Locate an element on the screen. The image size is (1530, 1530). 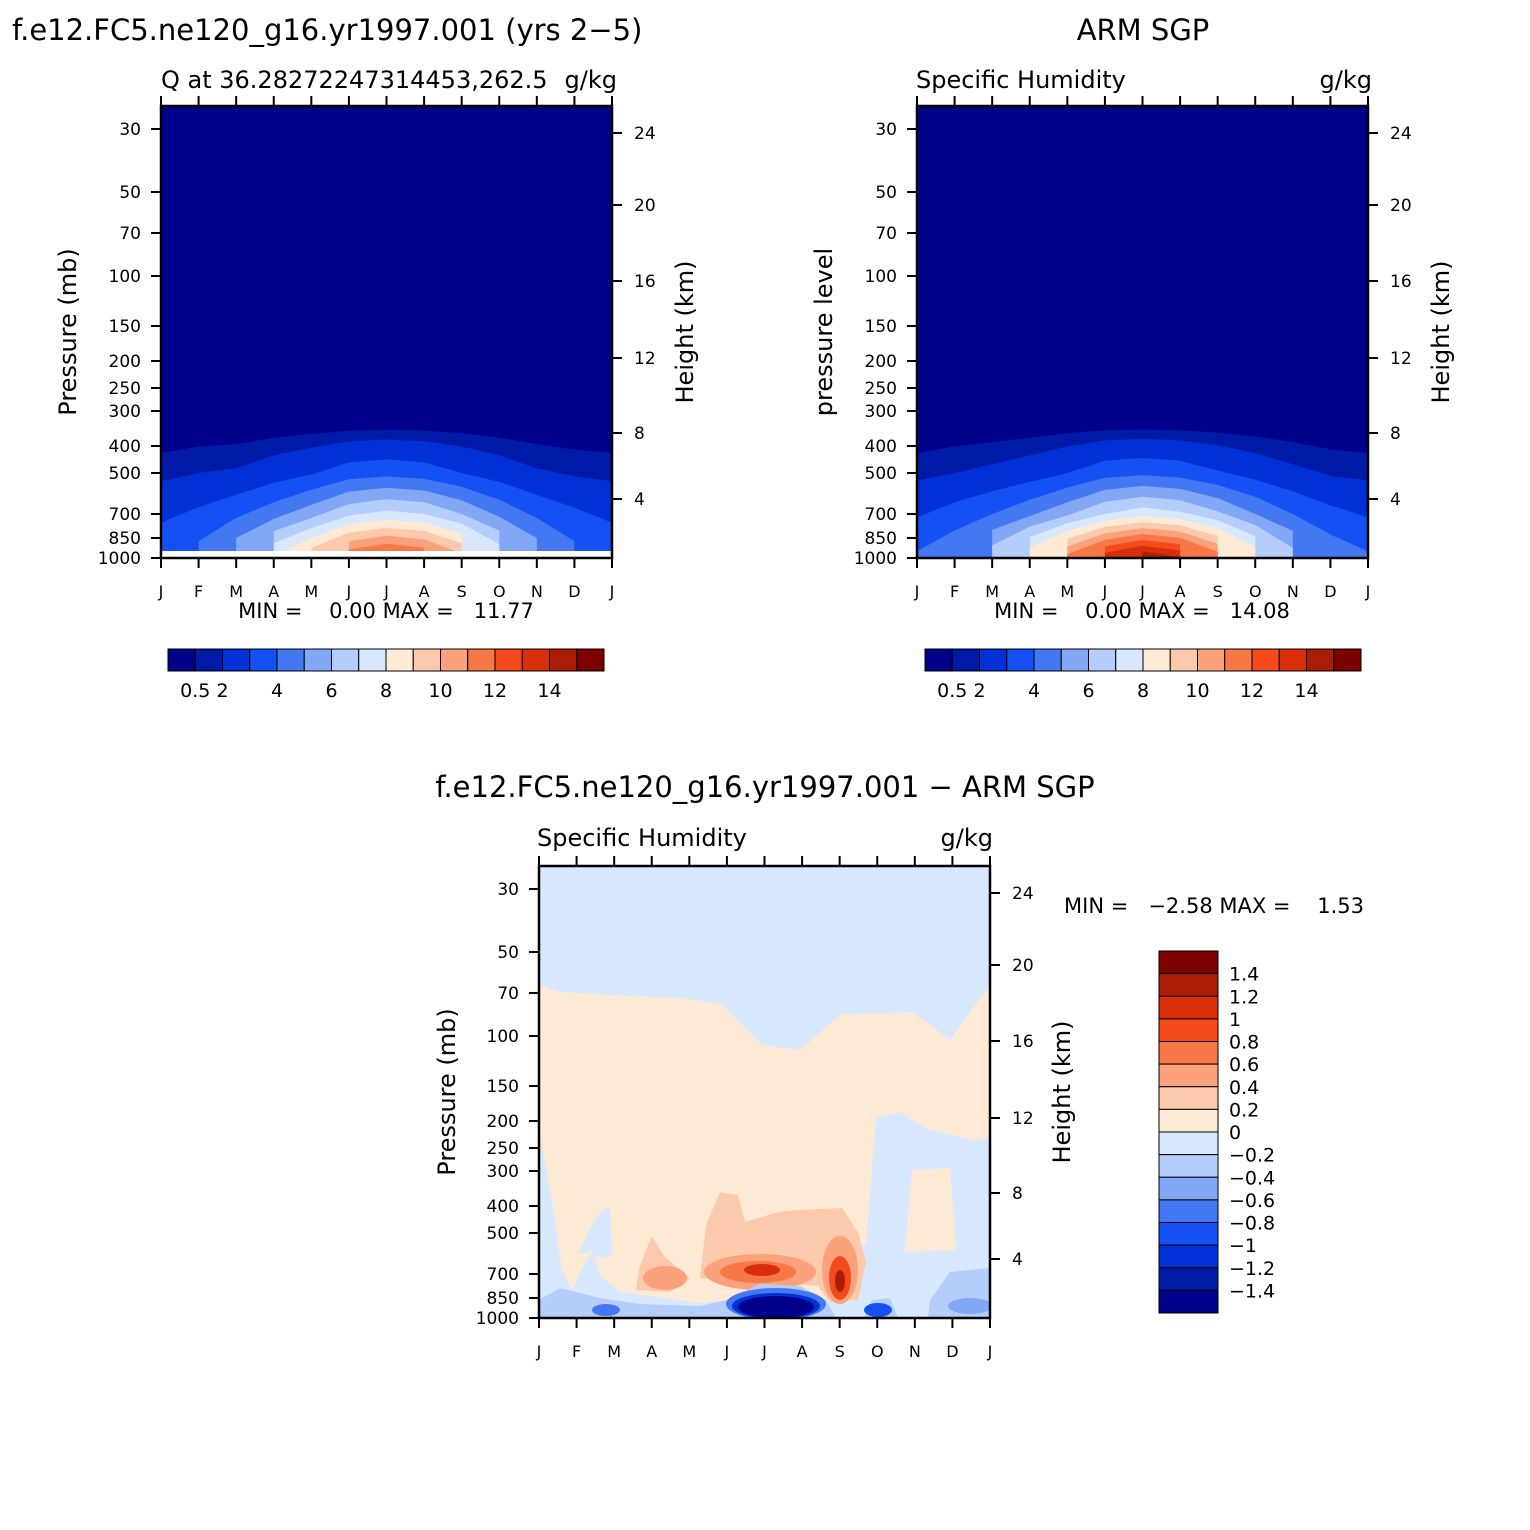
panel-difference-units: g/kg is located at coordinates (967, 838).